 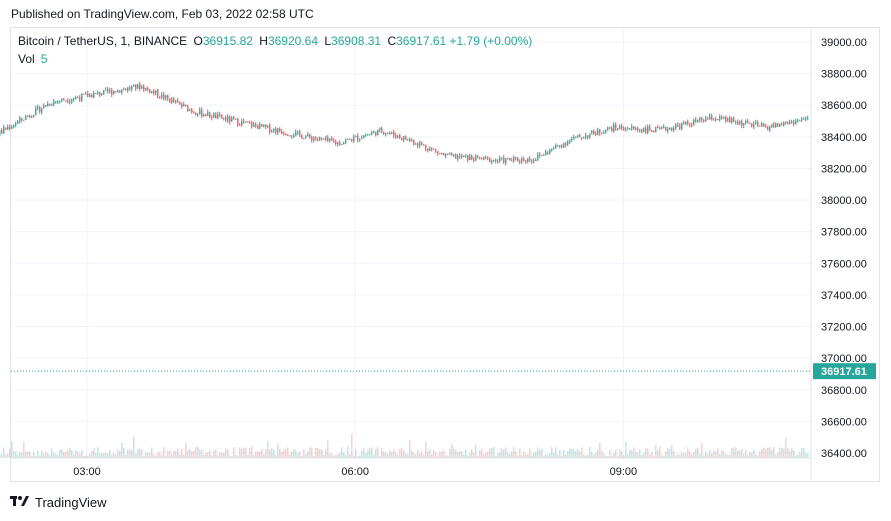 What do you see at coordinates (844, 169) in the screenshot?
I see `y-tick-label: 38200.00` at bounding box center [844, 169].